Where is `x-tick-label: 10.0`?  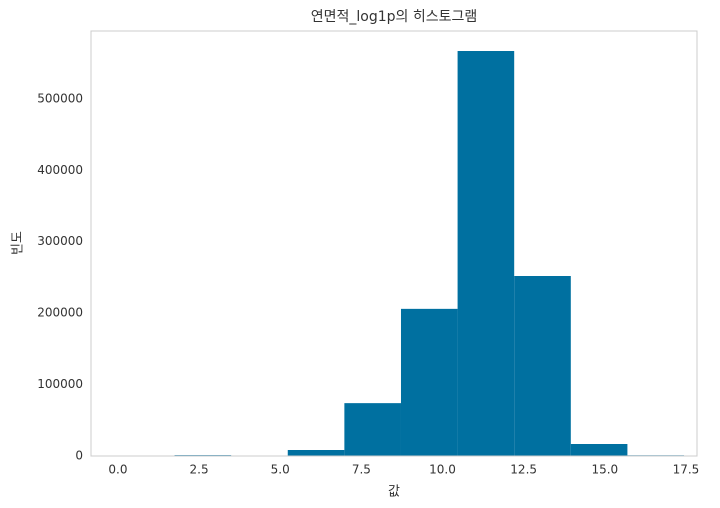 x-tick-label: 10.0 is located at coordinates (442, 470).